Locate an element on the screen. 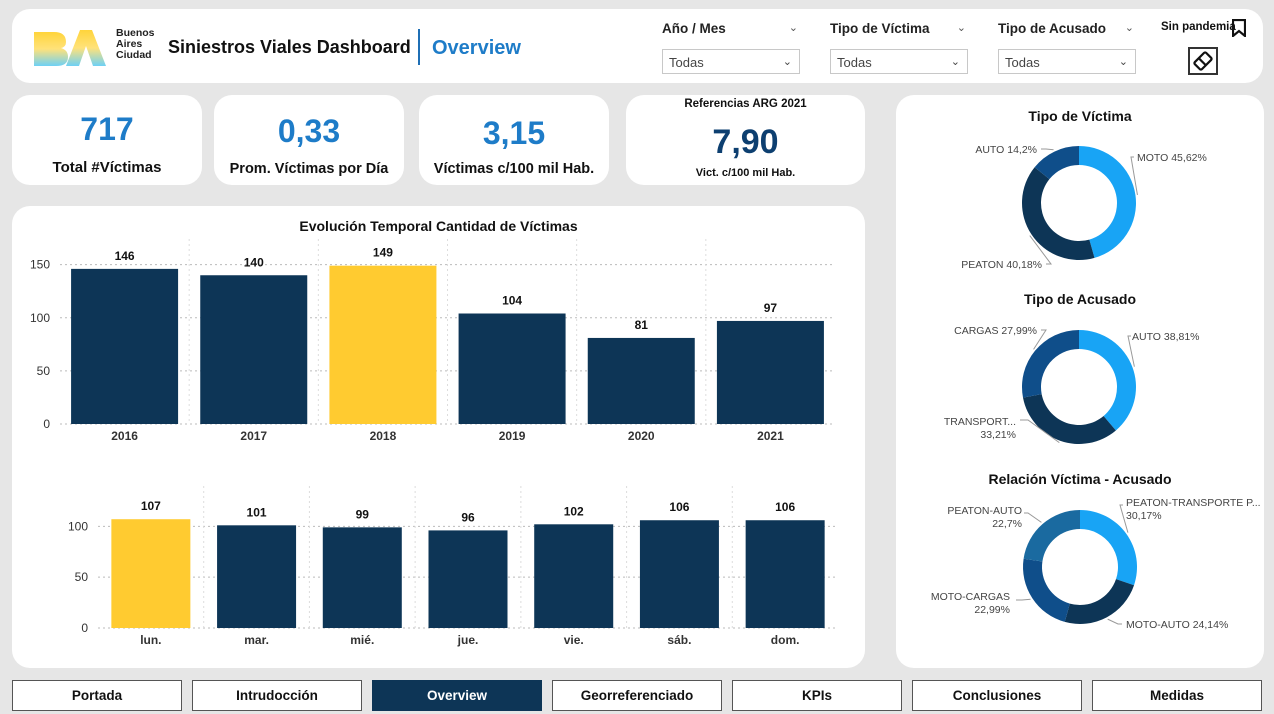  x-tick-label: 2019 is located at coordinates (512, 436).